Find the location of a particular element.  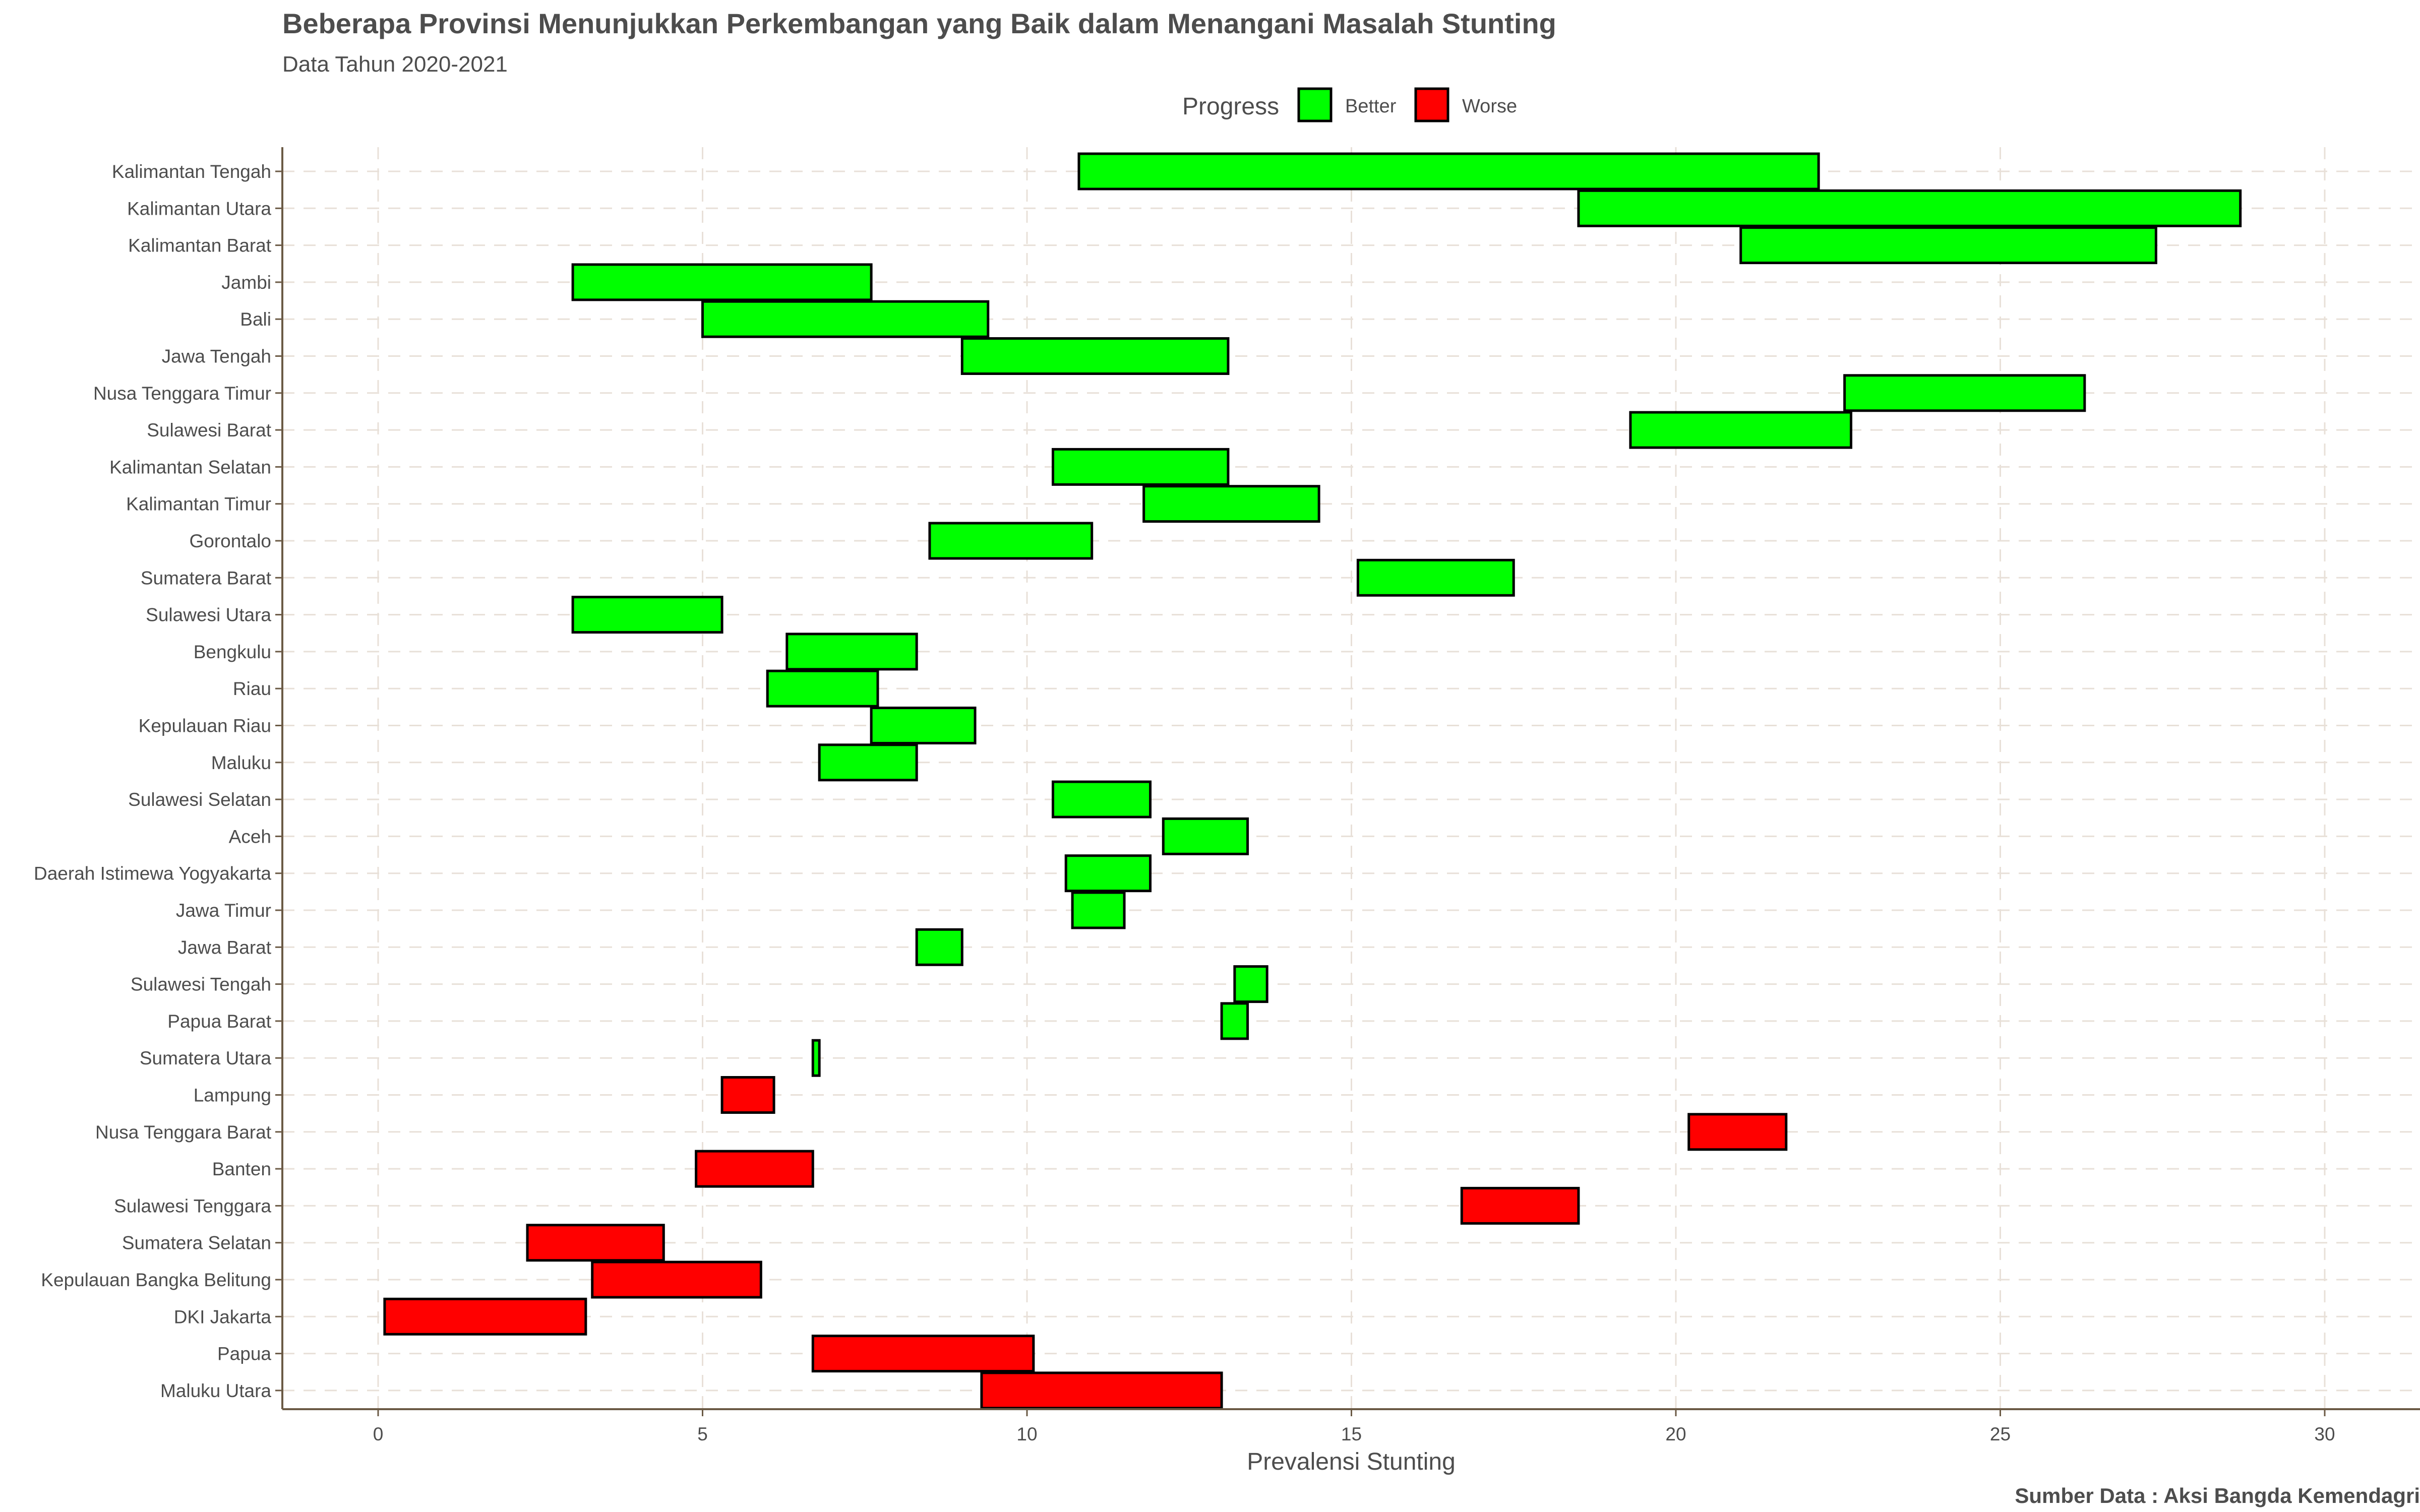

x-tick-label: 20 is located at coordinates (1675, 1434).